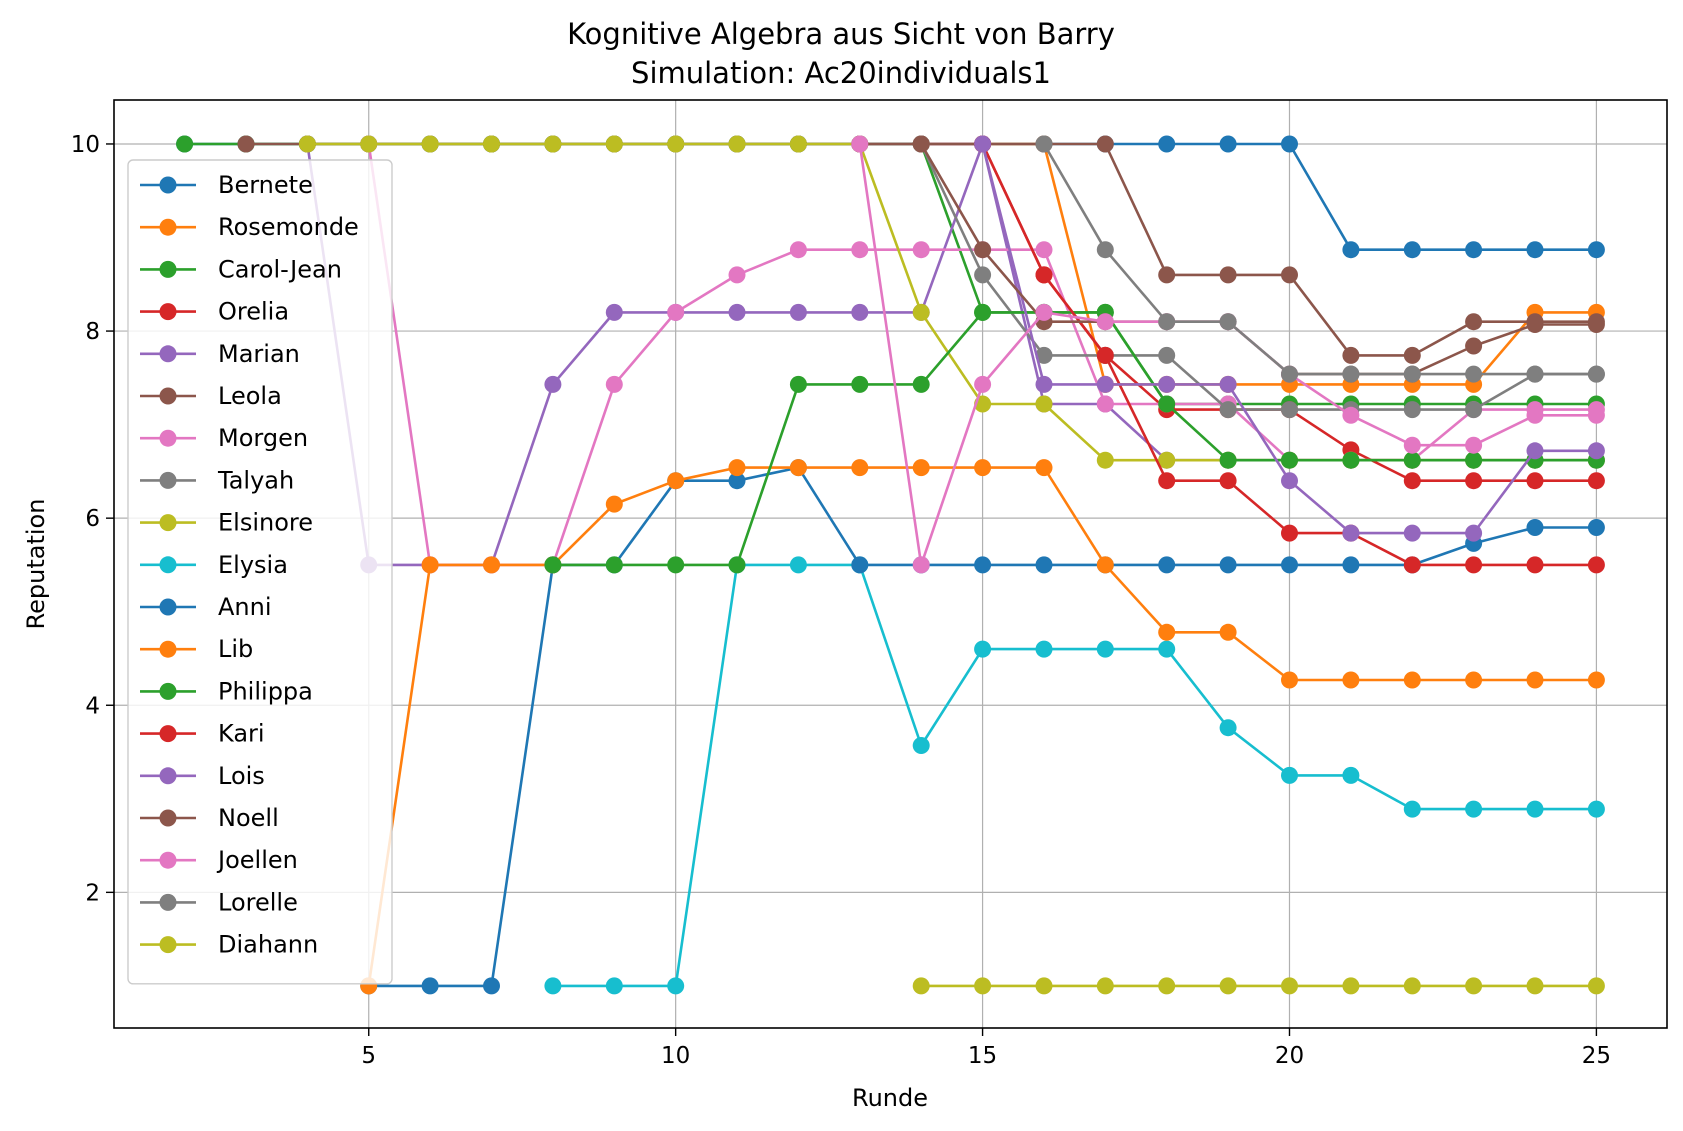 This screenshot has width=1683, height=1131. Describe the element at coordinates (202, 776) in the screenshot. I see `legend-entry-lois: Lois` at that location.